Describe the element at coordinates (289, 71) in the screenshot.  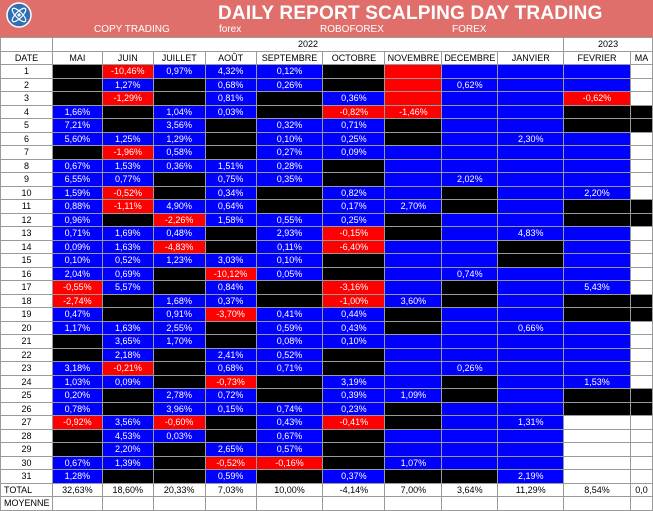
I see `value-cell: 0,12%` at that location.